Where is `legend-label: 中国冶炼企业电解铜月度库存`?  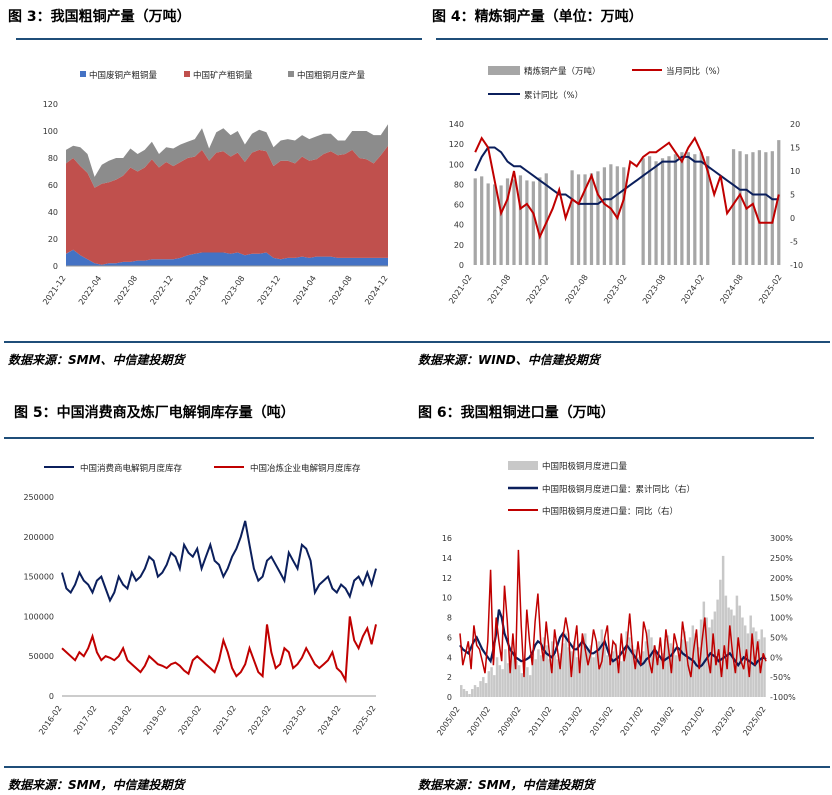
legend-label: 中国冶炼企业电解铜月度库存 is located at coordinates (305, 468).